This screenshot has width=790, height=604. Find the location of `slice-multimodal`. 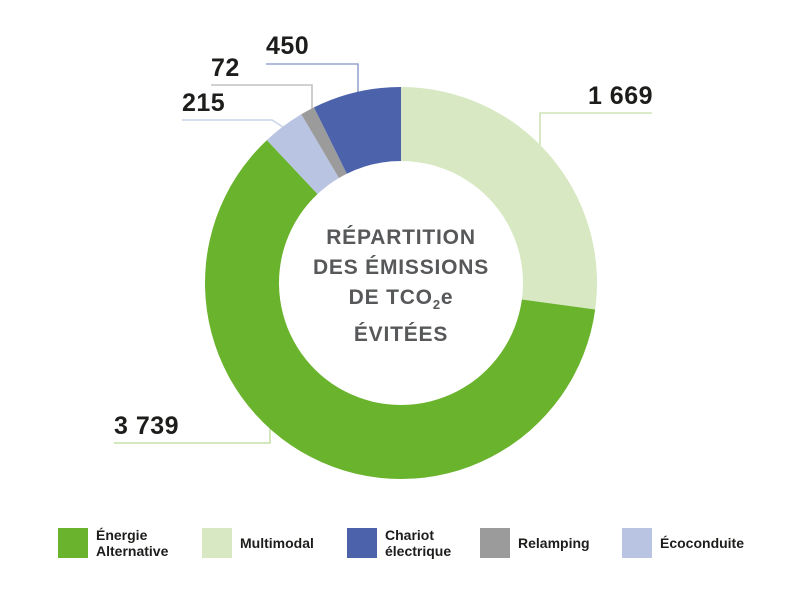

slice-multimodal is located at coordinates (499, 198).